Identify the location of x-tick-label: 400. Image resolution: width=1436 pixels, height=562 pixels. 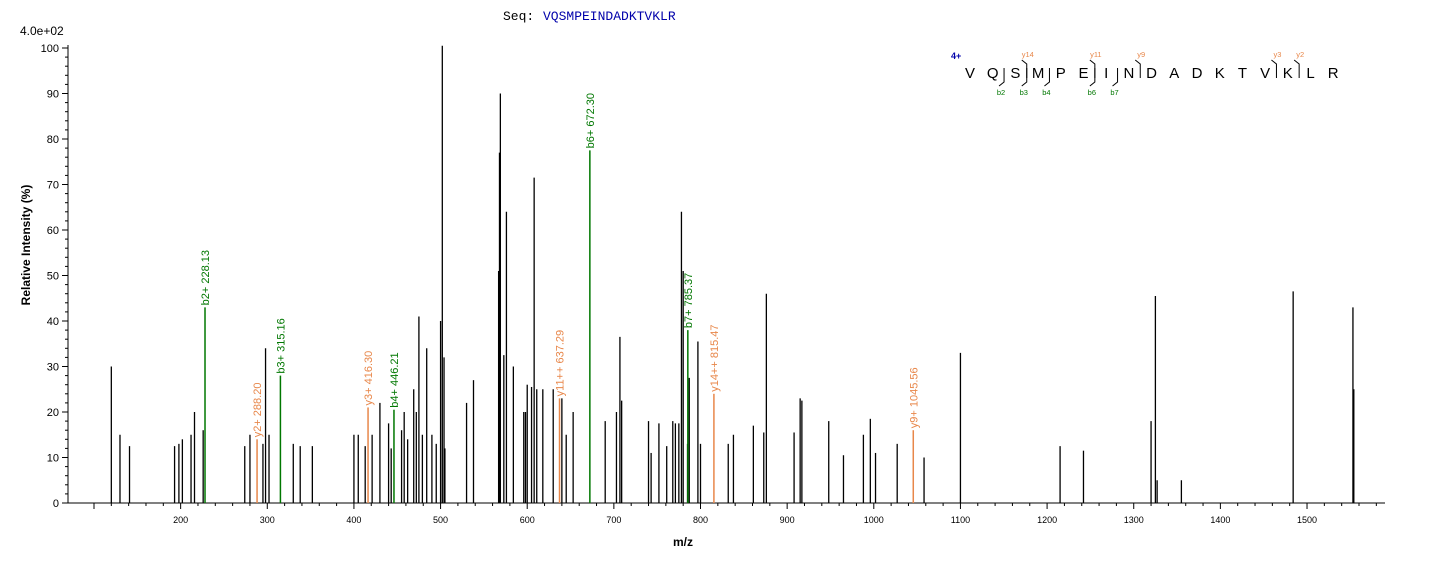
(353, 520).